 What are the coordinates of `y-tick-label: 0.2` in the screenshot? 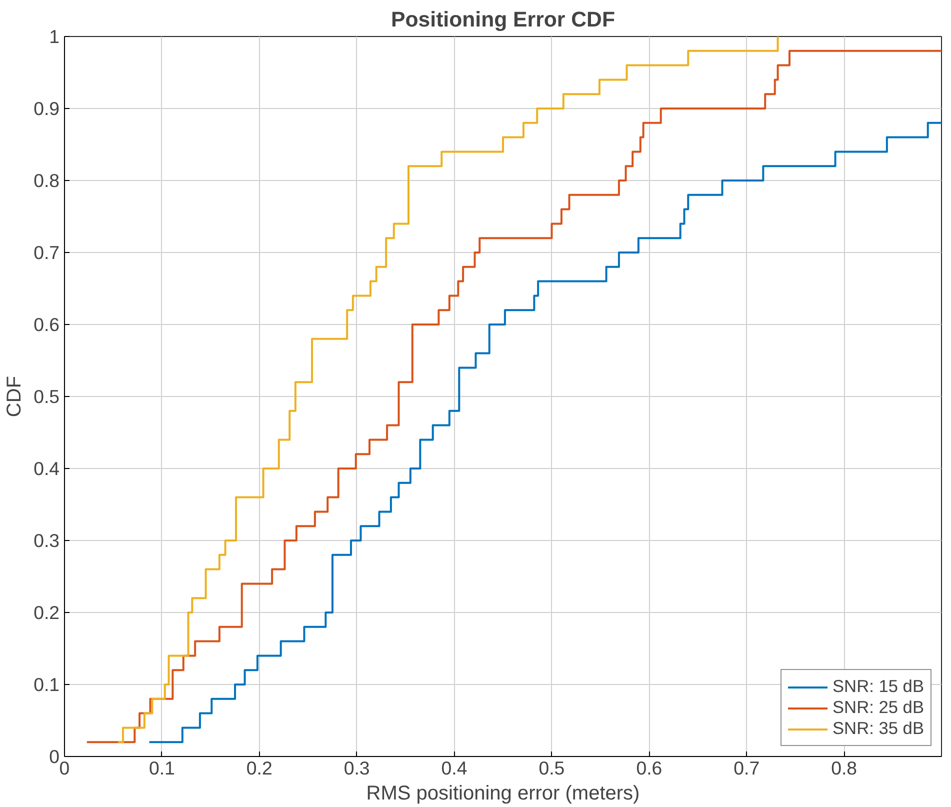 It's located at (47, 612).